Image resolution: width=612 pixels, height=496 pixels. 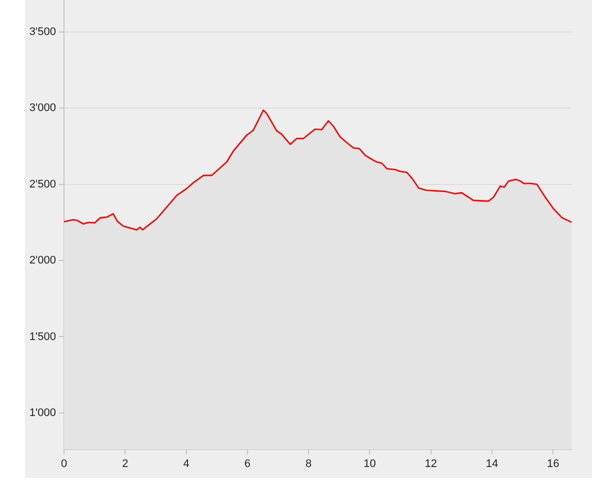 What do you see at coordinates (42, 108) in the screenshot?
I see `y-tick-label: 3'000` at bounding box center [42, 108].